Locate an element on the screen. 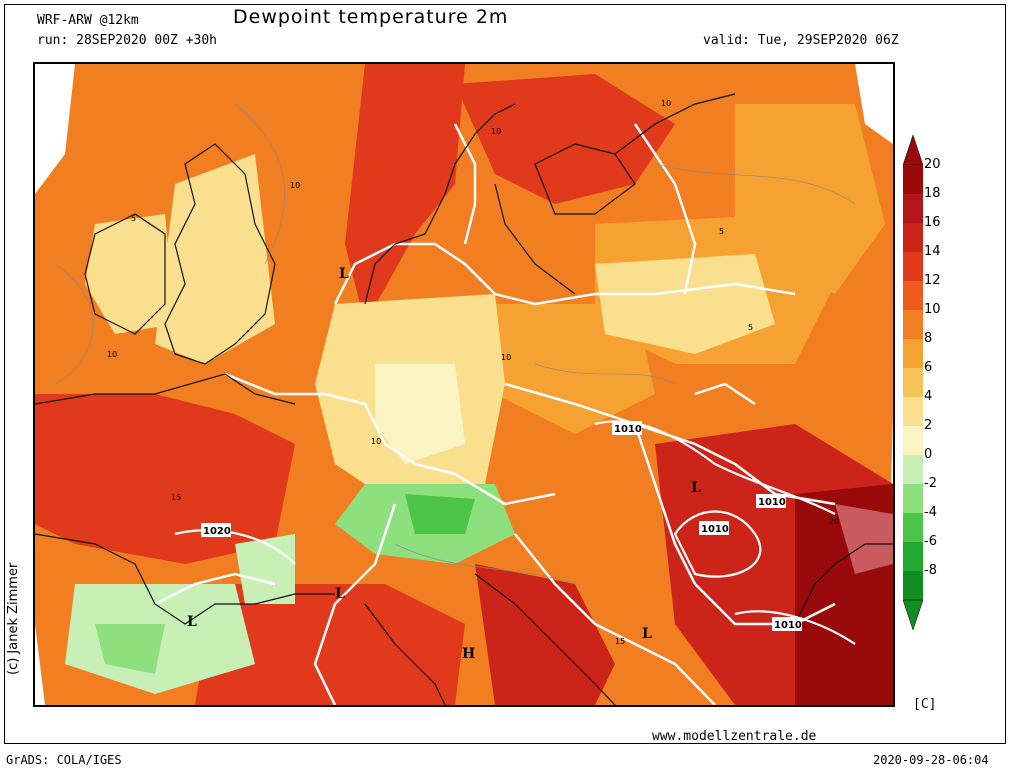 Image resolution: width=1024 pixels, height=768 pixels. author-credit: (c) Janek Zimmer is located at coordinates (13, 618).